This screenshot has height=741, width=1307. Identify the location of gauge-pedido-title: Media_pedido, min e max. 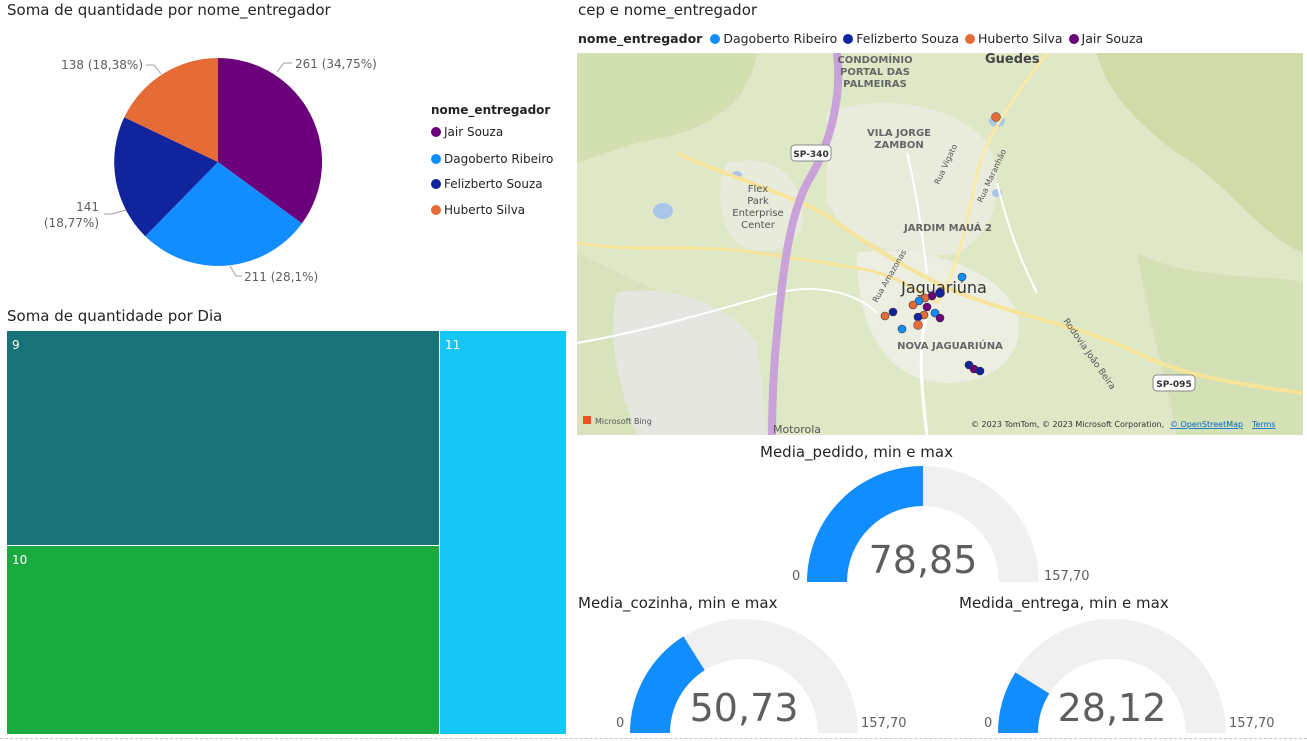
(856, 452).